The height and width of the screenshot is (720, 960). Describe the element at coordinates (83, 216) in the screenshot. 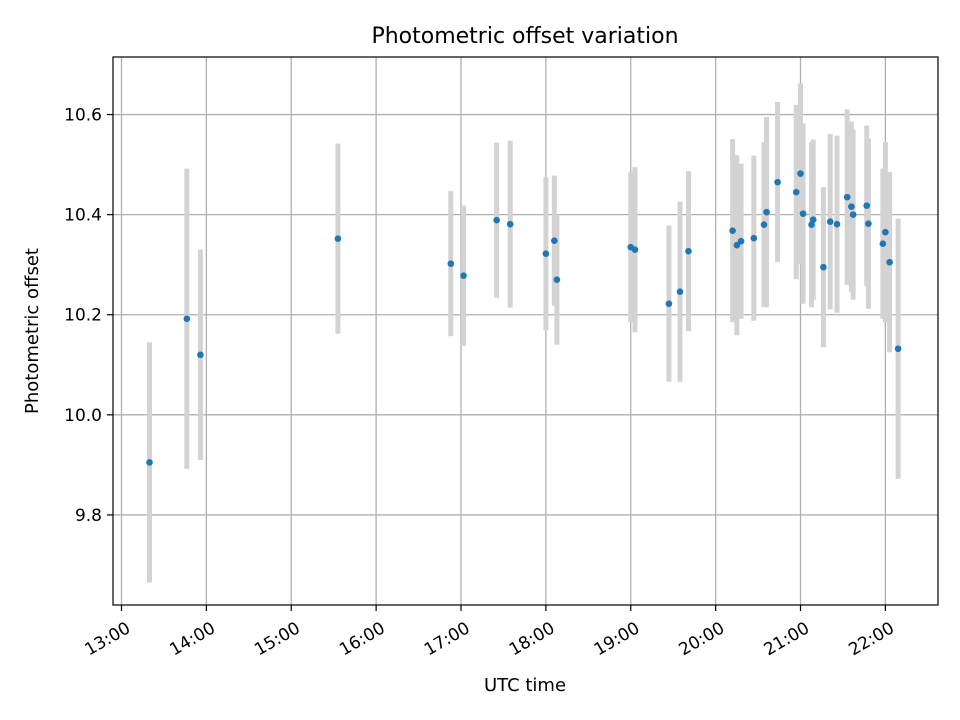

I see `y-tick-label: 10.4` at that location.